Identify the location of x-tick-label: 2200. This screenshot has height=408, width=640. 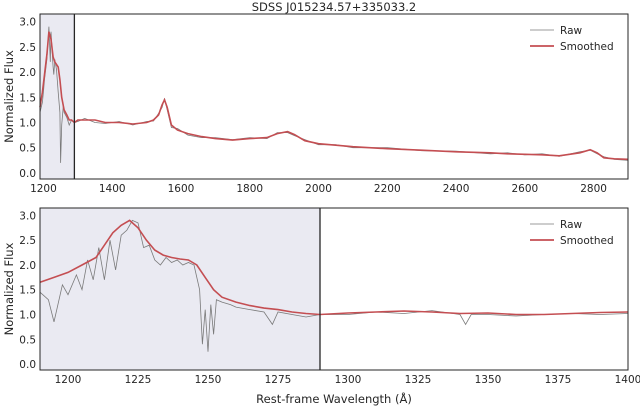
(387, 189).